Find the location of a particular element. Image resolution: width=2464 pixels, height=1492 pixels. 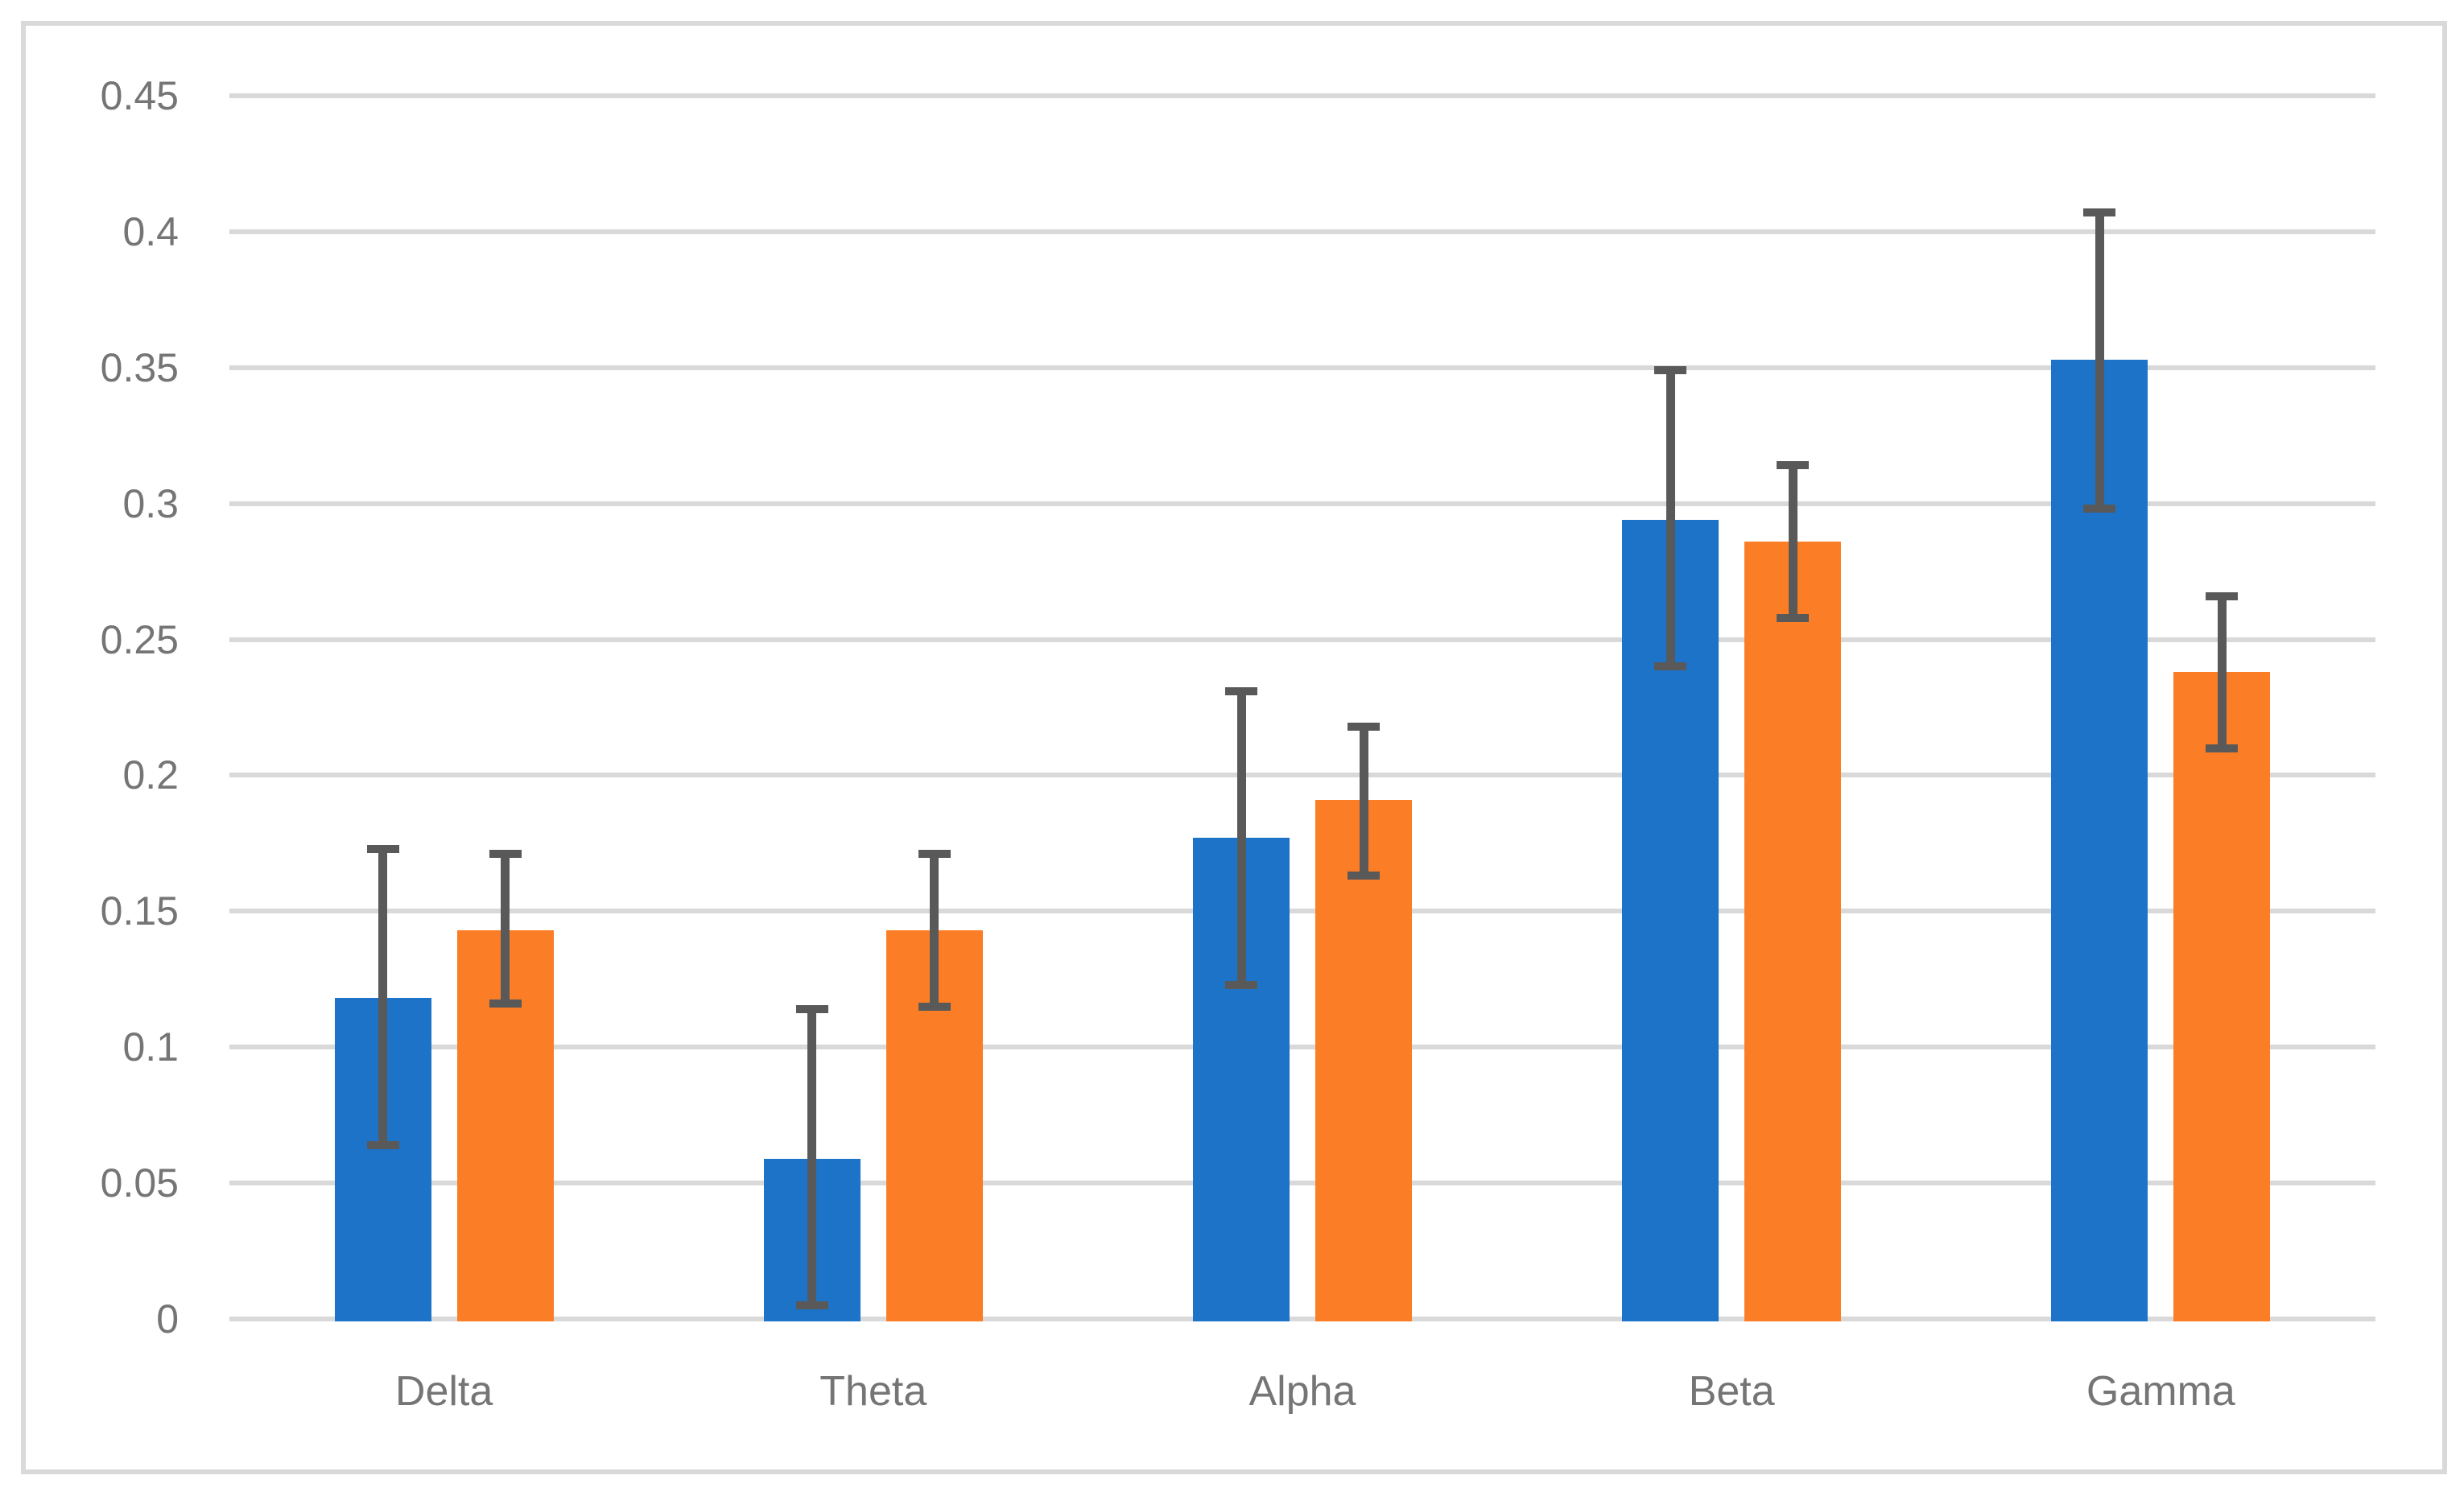

error-bar-cap-top-orange-series-theta is located at coordinates (935, 854).